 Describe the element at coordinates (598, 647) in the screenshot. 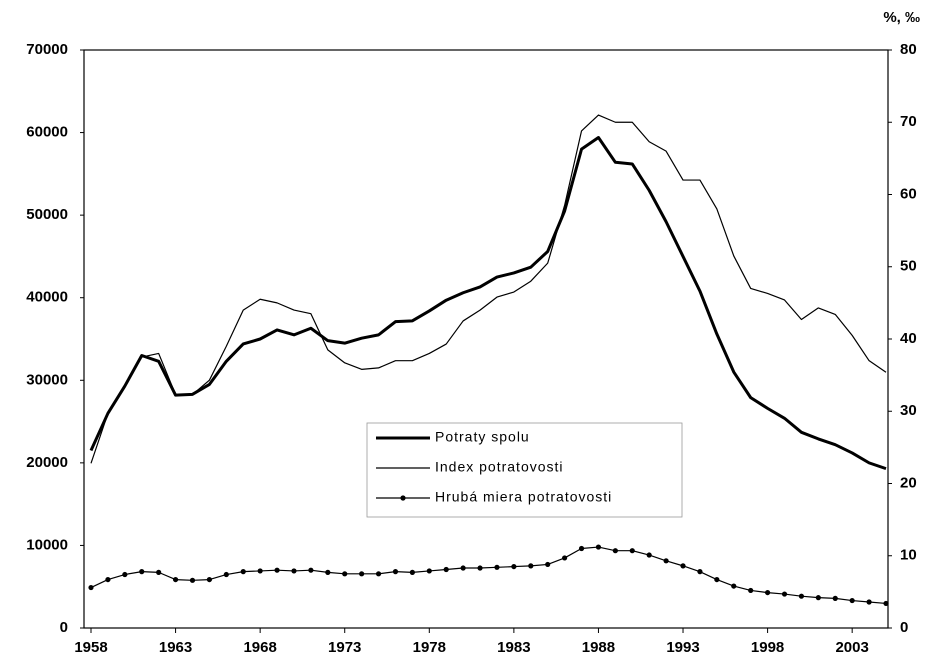

I see `x-tick-label: 1988` at that location.